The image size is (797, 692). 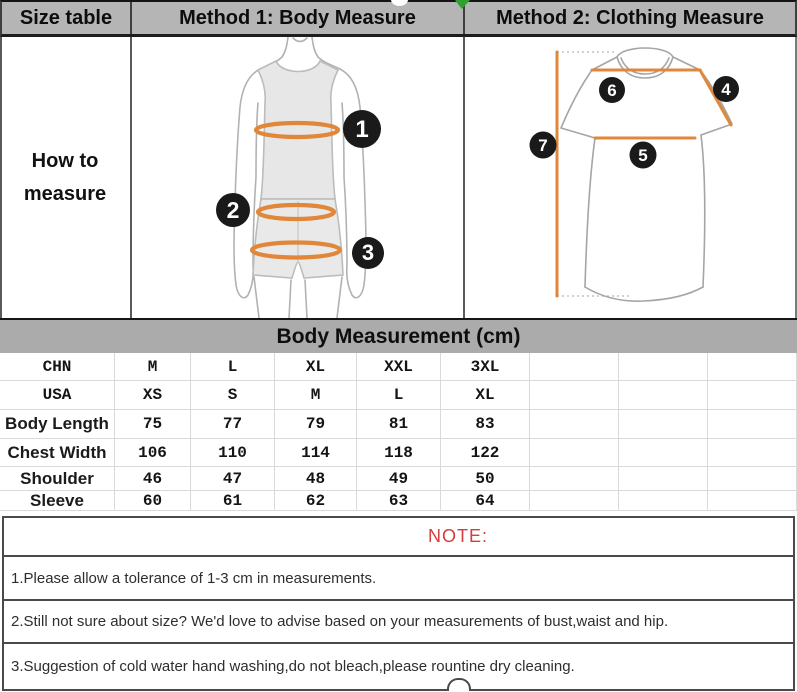 What do you see at coordinates (703, 211) in the screenshot?
I see `right-side-seam` at bounding box center [703, 211].